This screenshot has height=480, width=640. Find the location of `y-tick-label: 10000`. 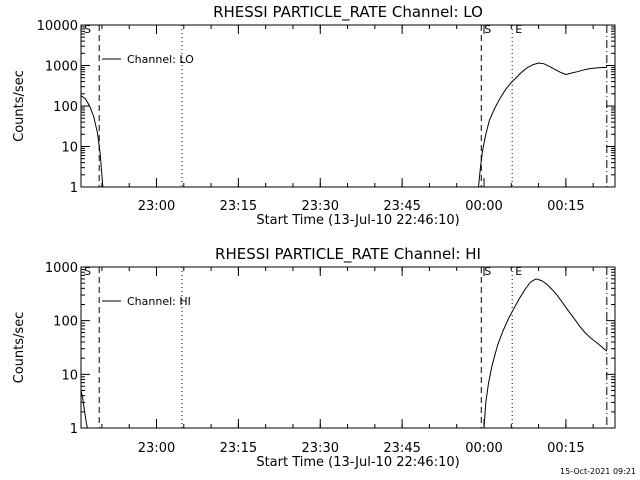

y-tick-label: 10000 is located at coordinates (57, 26).